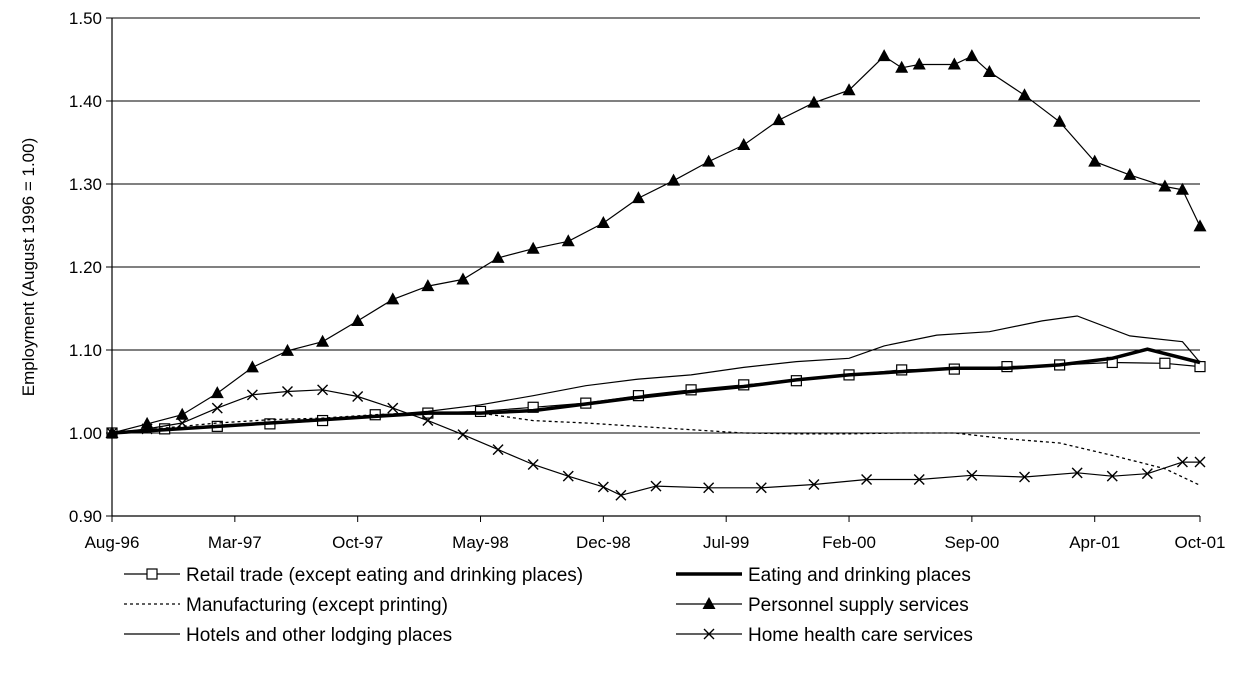  Describe the element at coordinates (112, 542) in the screenshot. I see `x-tick-label: Aug-96` at that location.